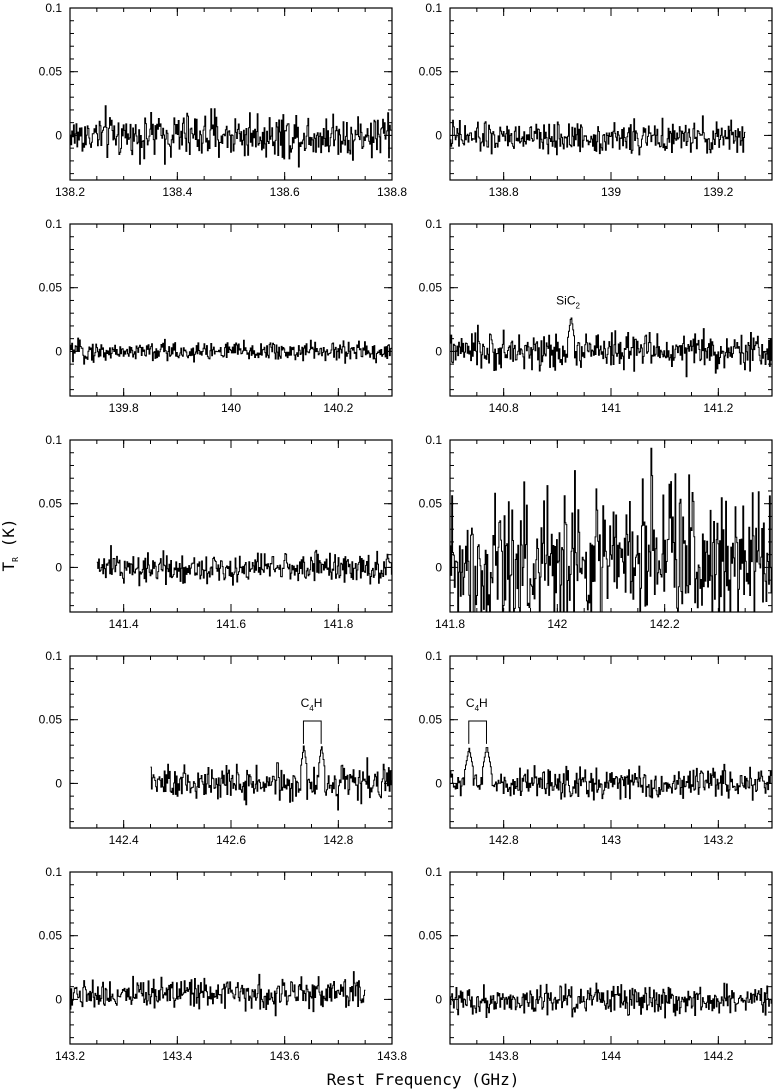  What do you see at coordinates (10, 545) in the screenshot?
I see `y-axis-title: TR (K)` at bounding box center [10, 545].